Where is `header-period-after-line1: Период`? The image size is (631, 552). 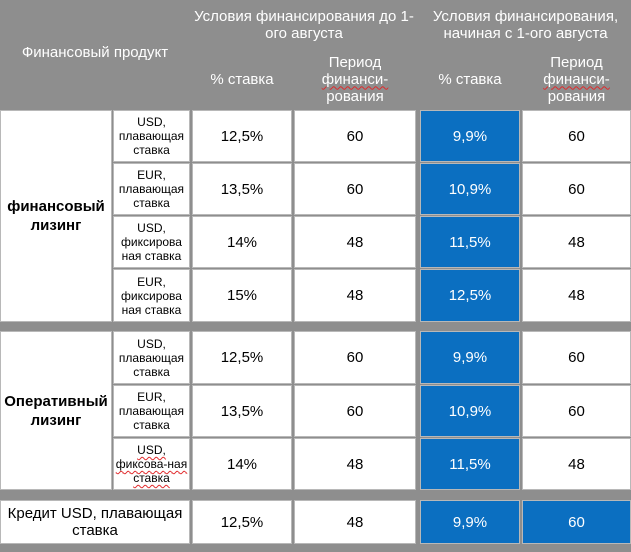 header-period-after-line1: Период is located at coordinates (576, 62).